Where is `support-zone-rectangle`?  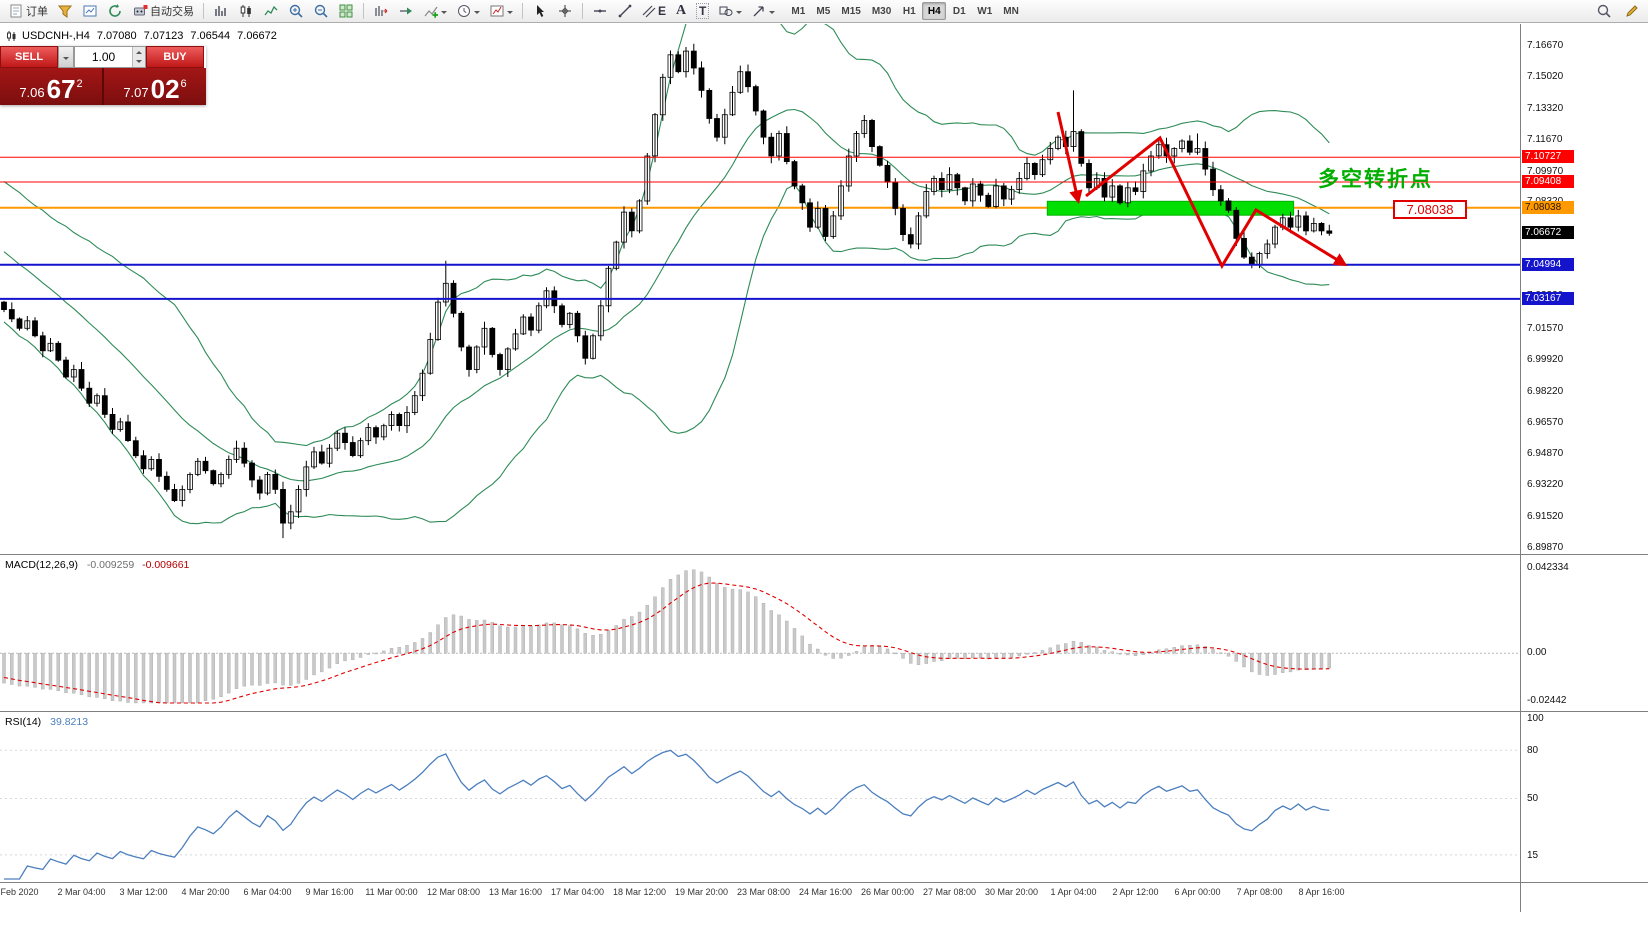 support-zone-rectangle is located at coordinates (1170, 208).